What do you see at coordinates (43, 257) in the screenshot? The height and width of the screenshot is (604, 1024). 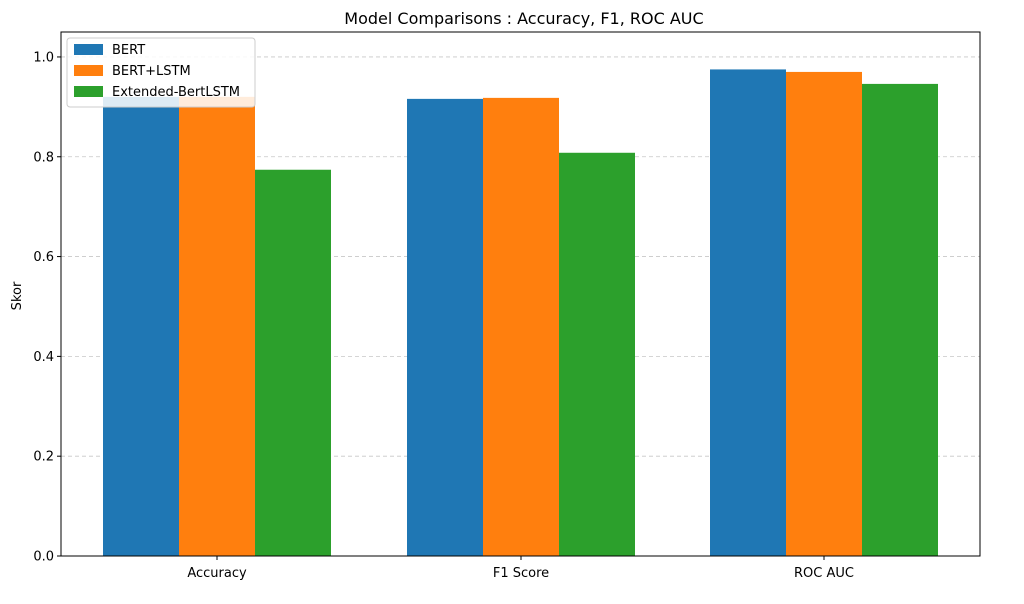 I see `y-tick-label: 0.6` at bounding box center [43, 257].